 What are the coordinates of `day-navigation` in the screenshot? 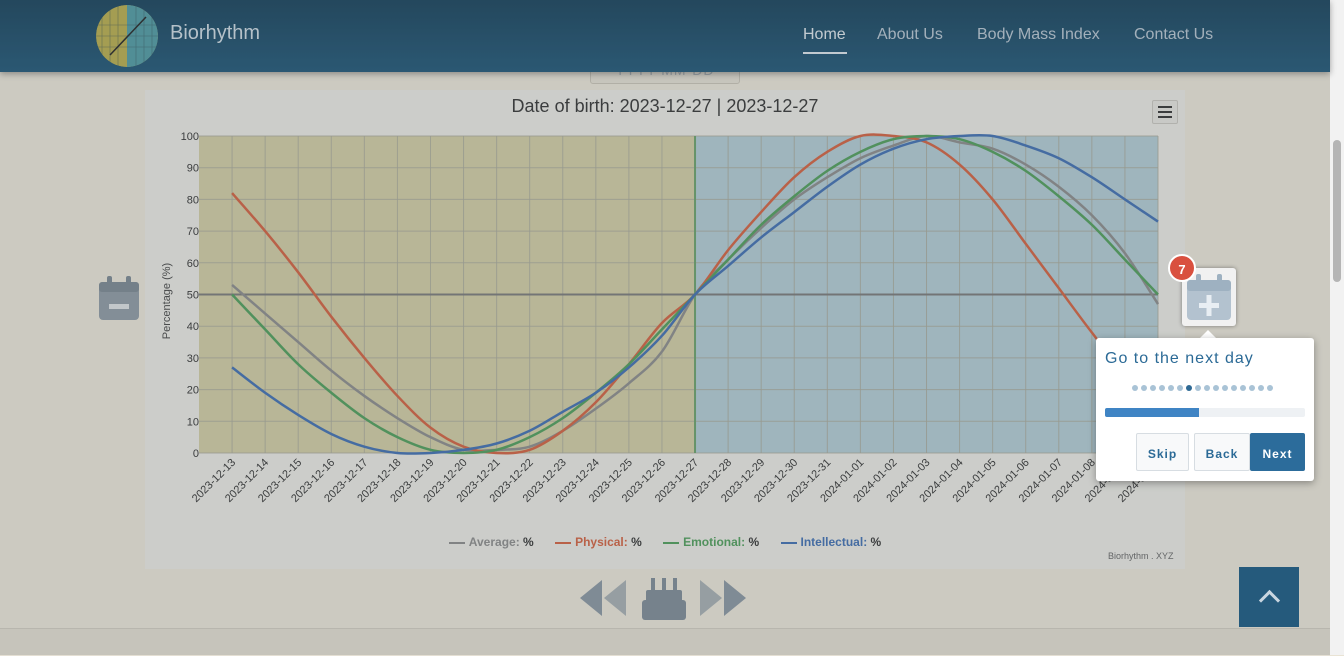 It's located at (668, 598).